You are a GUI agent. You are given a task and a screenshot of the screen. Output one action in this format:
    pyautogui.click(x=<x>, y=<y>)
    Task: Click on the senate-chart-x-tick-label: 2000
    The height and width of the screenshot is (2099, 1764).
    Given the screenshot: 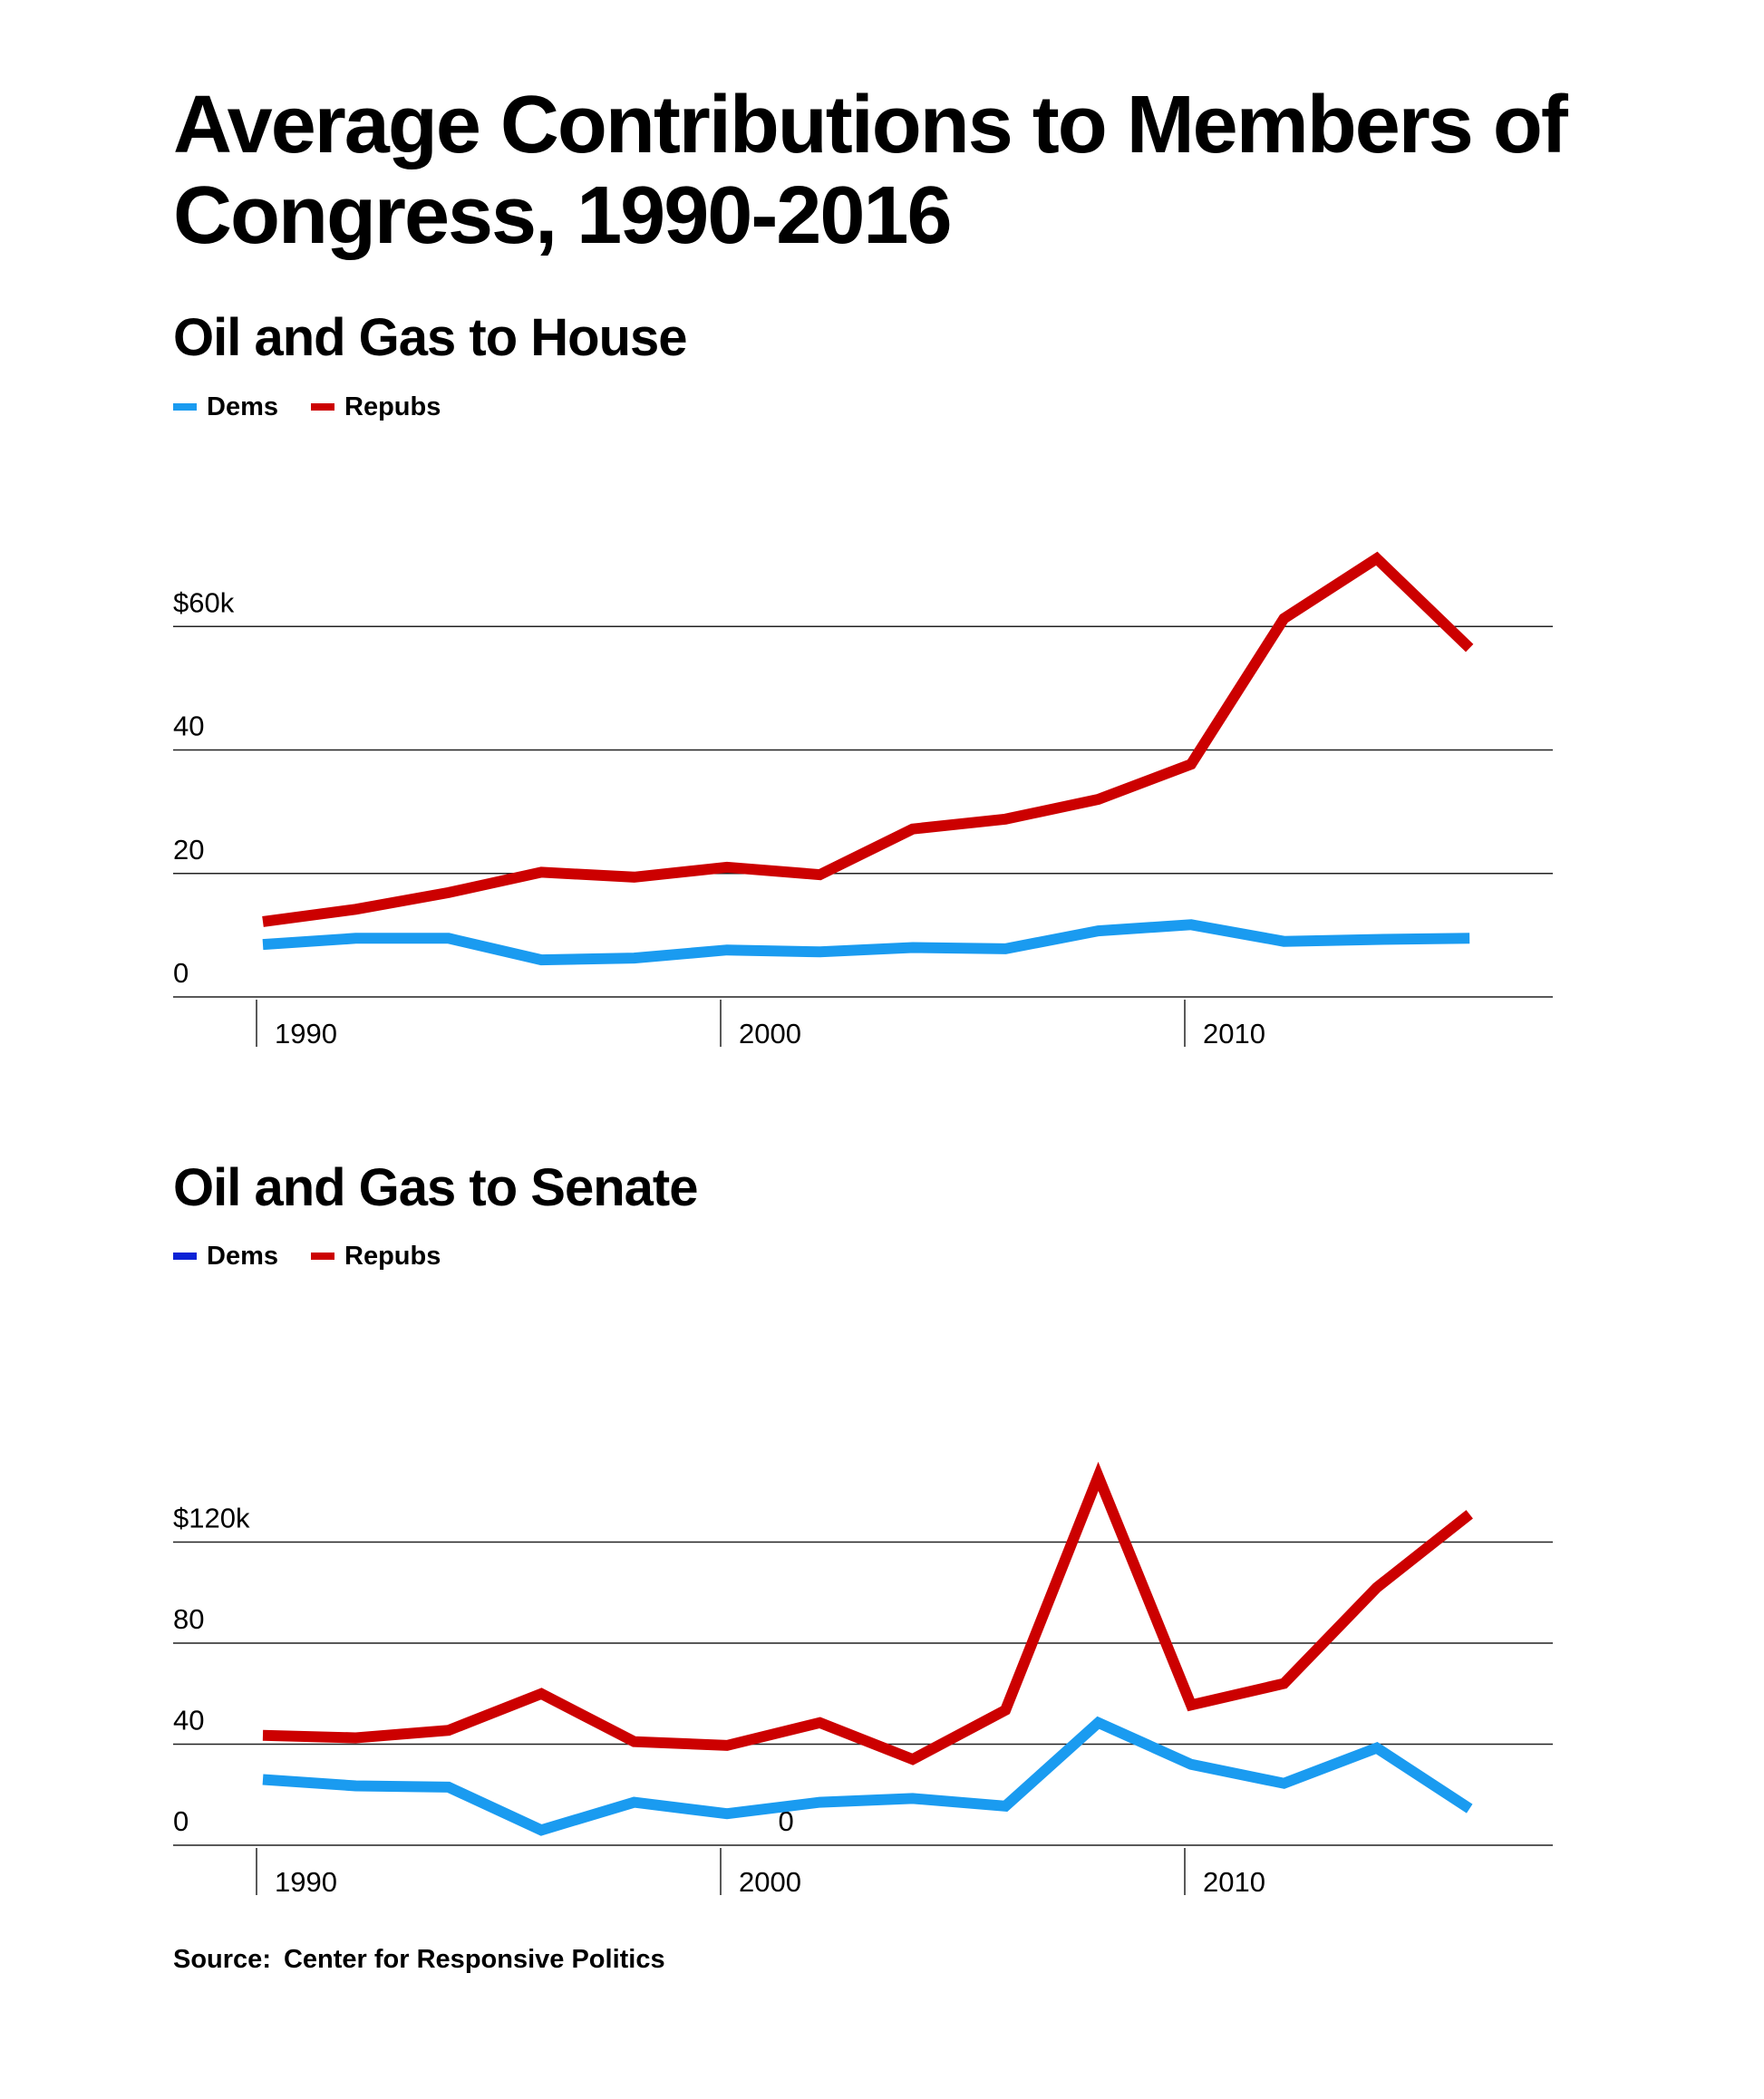 What is the action you would take?
    pyautogui.click(x=770, y=1882)
    